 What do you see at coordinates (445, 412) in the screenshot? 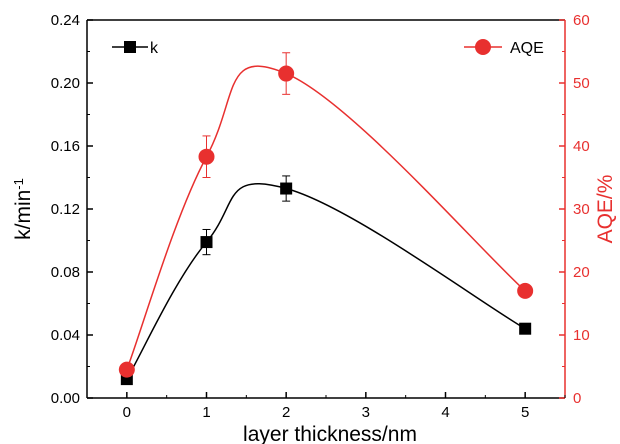
I see `x-tick-label: 4` at bounding box center [445, 412].